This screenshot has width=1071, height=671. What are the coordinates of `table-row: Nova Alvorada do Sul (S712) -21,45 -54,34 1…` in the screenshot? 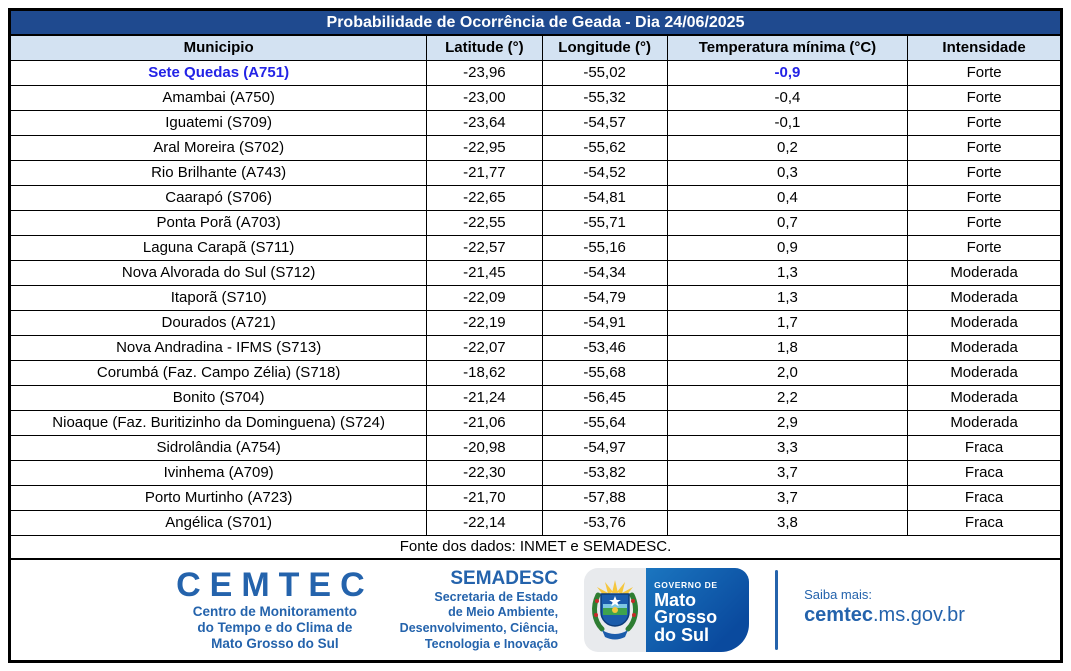 It's located at (535, 272).